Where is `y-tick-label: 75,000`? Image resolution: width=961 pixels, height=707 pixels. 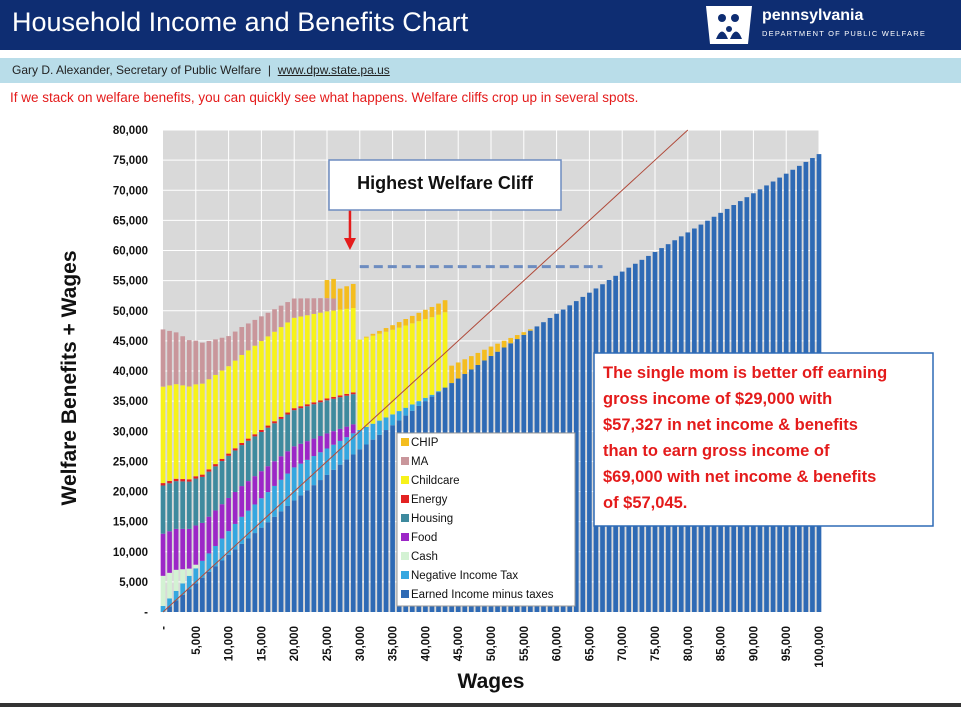
y-tick-label: 75,000 is located at coordinates (130, 161).